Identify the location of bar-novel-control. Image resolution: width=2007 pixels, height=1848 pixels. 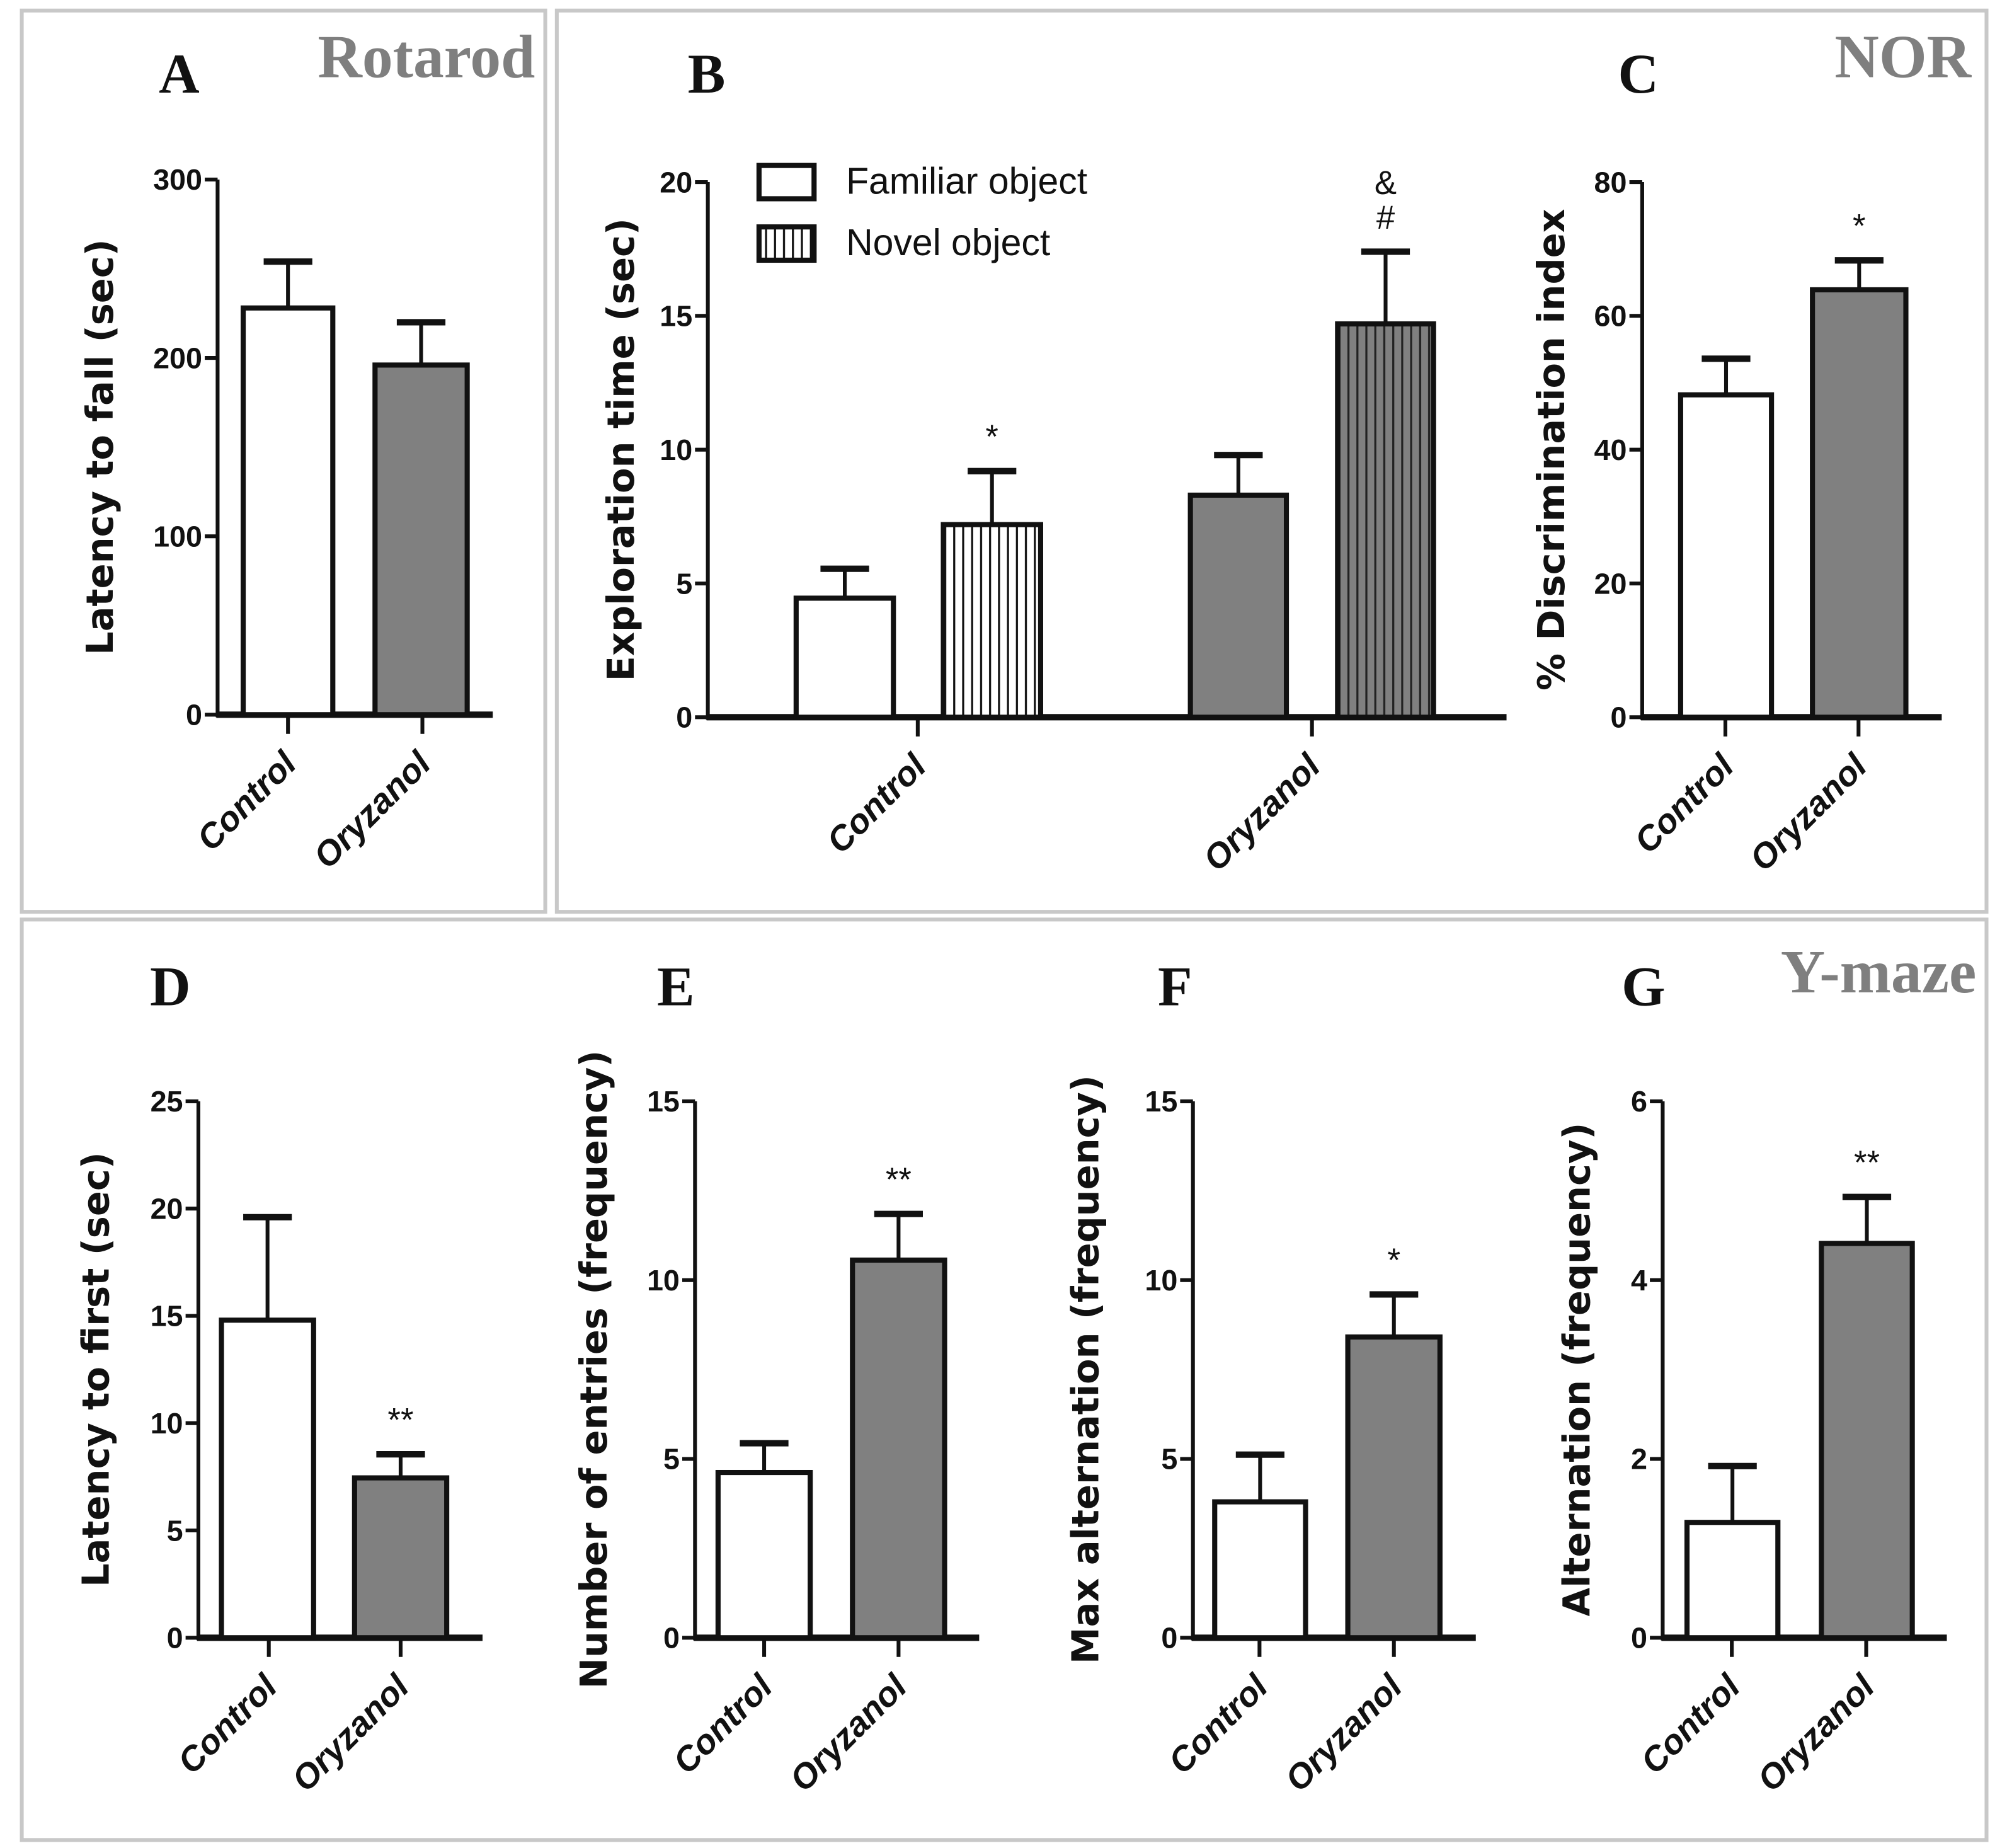
(992, 621).